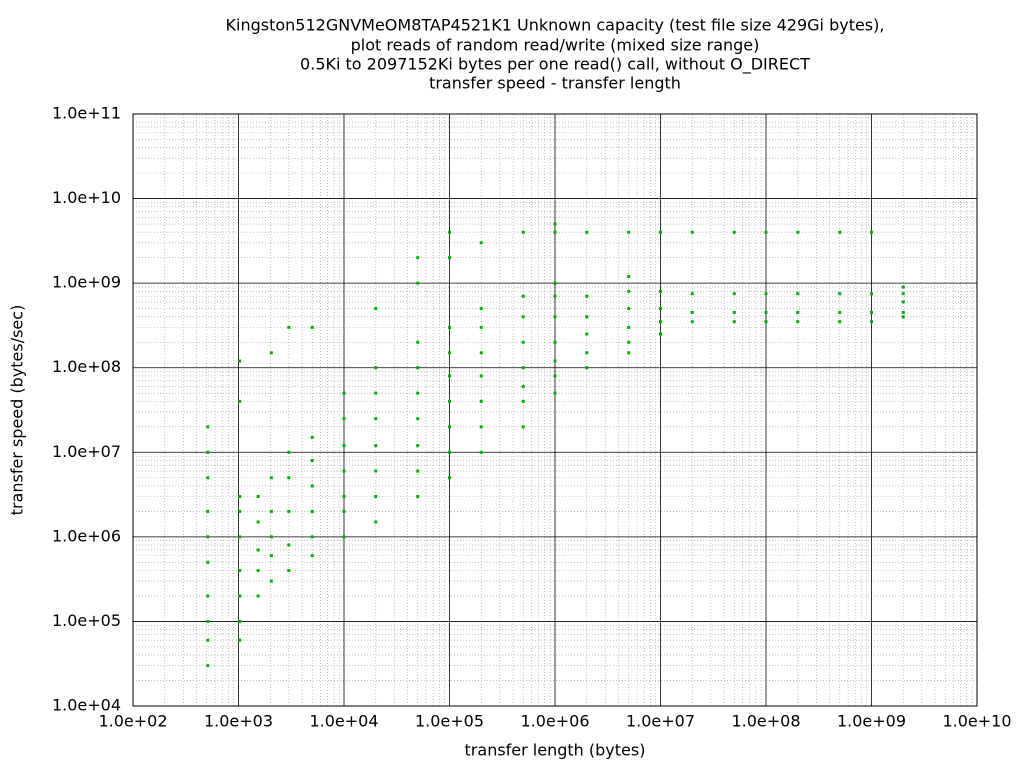  I want to click on title-line: transfer speed - transfer length, so click(555, 83).